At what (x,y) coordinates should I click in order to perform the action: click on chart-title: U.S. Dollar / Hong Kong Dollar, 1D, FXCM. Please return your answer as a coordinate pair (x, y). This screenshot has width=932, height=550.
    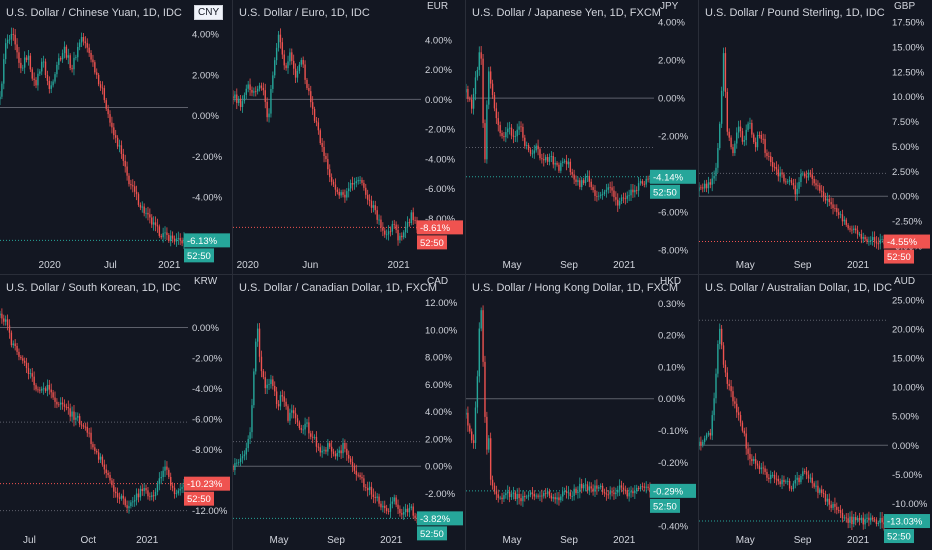
    Looking at the image, I should click on (575, 288).